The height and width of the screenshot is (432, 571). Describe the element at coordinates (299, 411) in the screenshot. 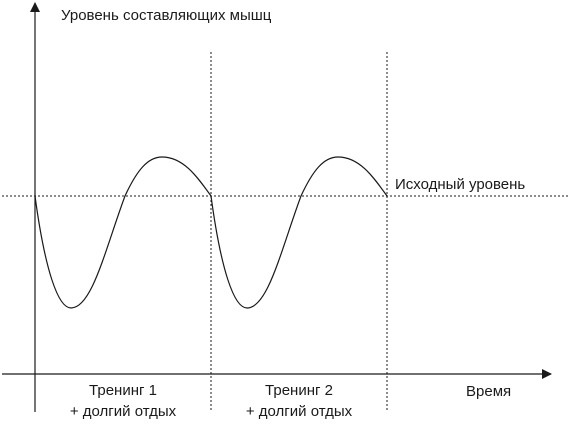

I see `phase-2-subtitle: + долгий отдых` at that location.